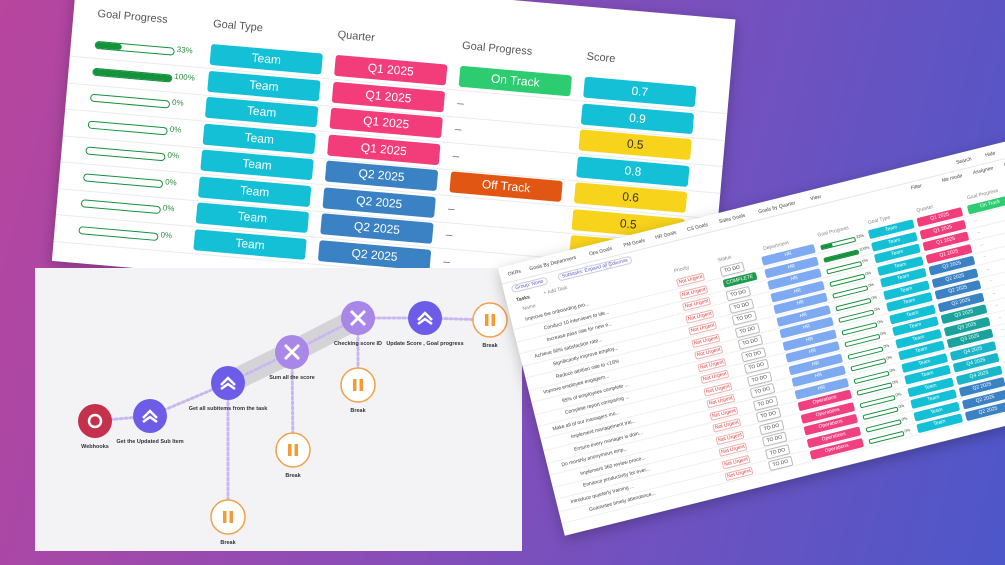 This screenshot has width=1005, height=565. Describe the element at coordinates (555, 290) in the screenshot. I see `add-task: + Add Task` at that location.